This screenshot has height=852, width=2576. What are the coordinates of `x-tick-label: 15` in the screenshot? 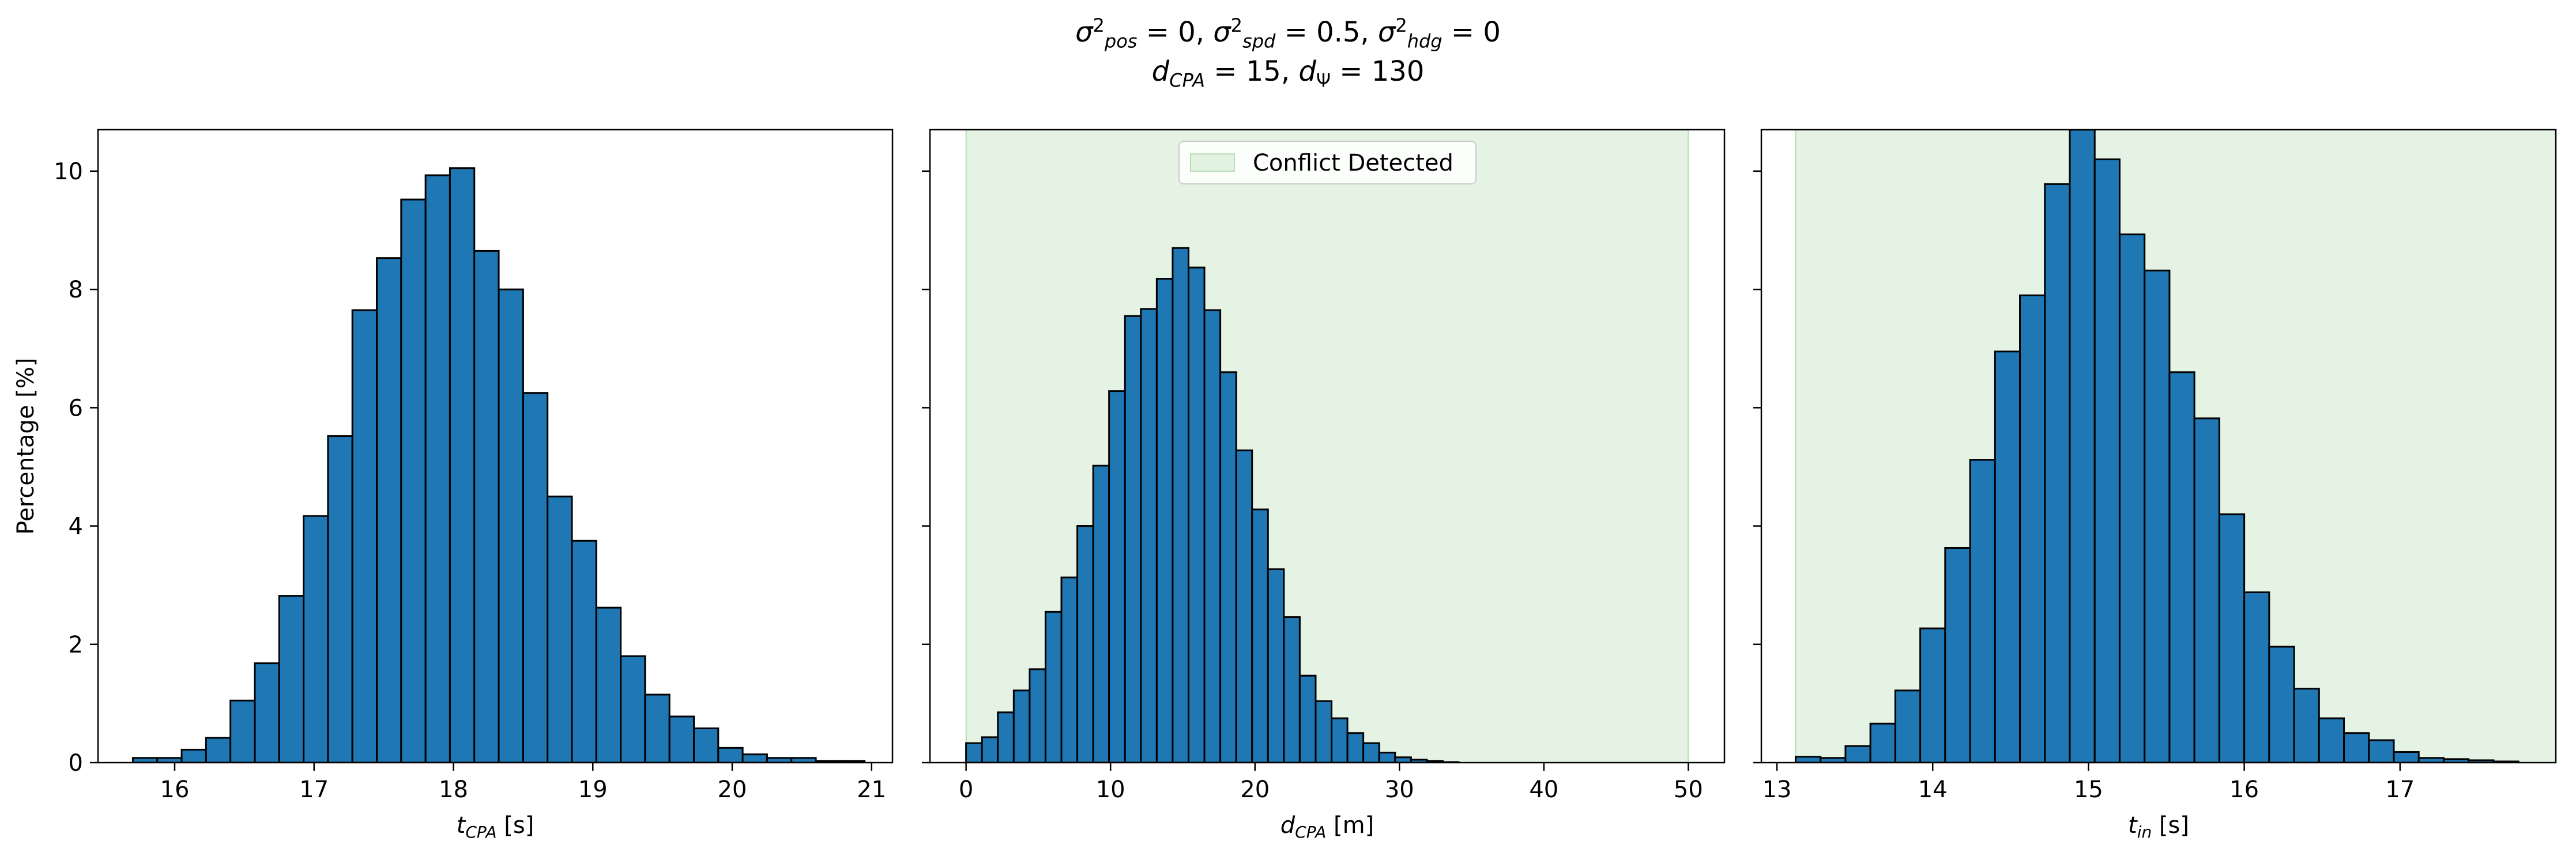 It's located at (2088, 790).